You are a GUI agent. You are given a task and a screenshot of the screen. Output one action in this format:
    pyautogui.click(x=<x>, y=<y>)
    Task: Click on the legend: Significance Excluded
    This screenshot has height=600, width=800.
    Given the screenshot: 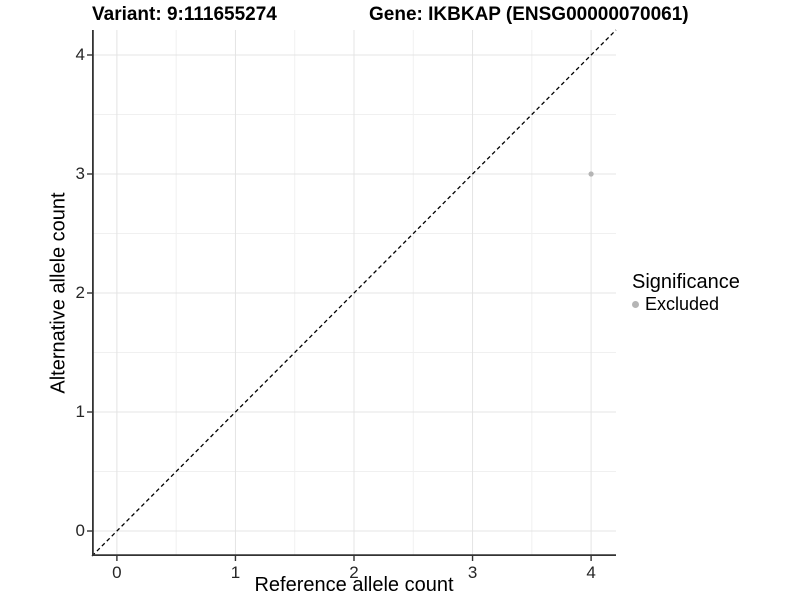 What is the action you would take?
    pyautogui.click(x=686, y=292)
    